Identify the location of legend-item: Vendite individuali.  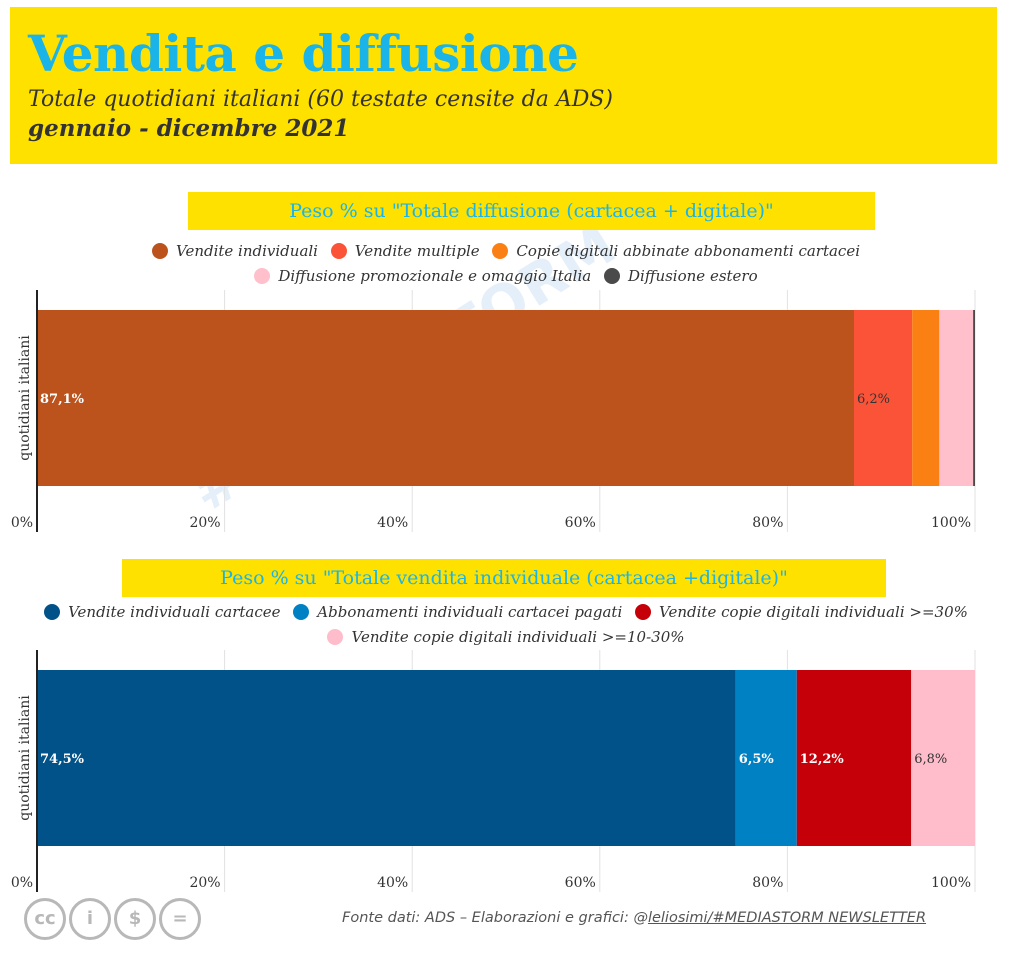
(234, 251).